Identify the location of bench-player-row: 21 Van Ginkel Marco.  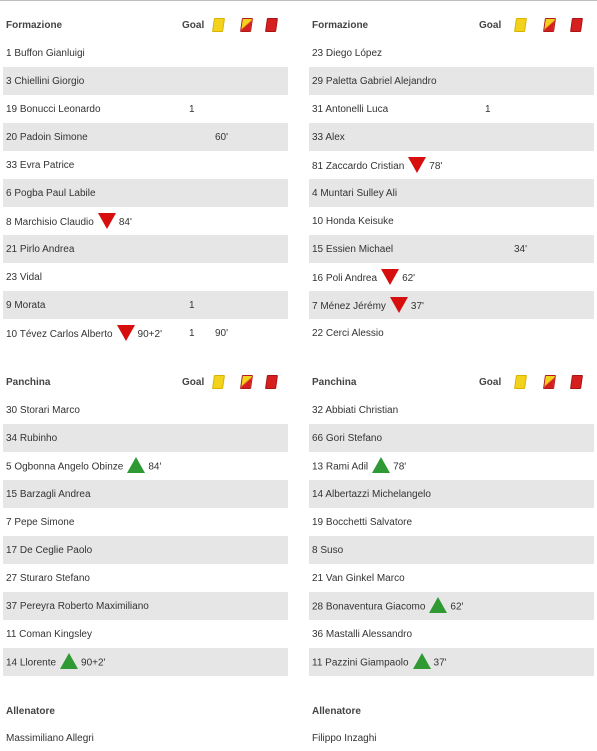
(451, 578).